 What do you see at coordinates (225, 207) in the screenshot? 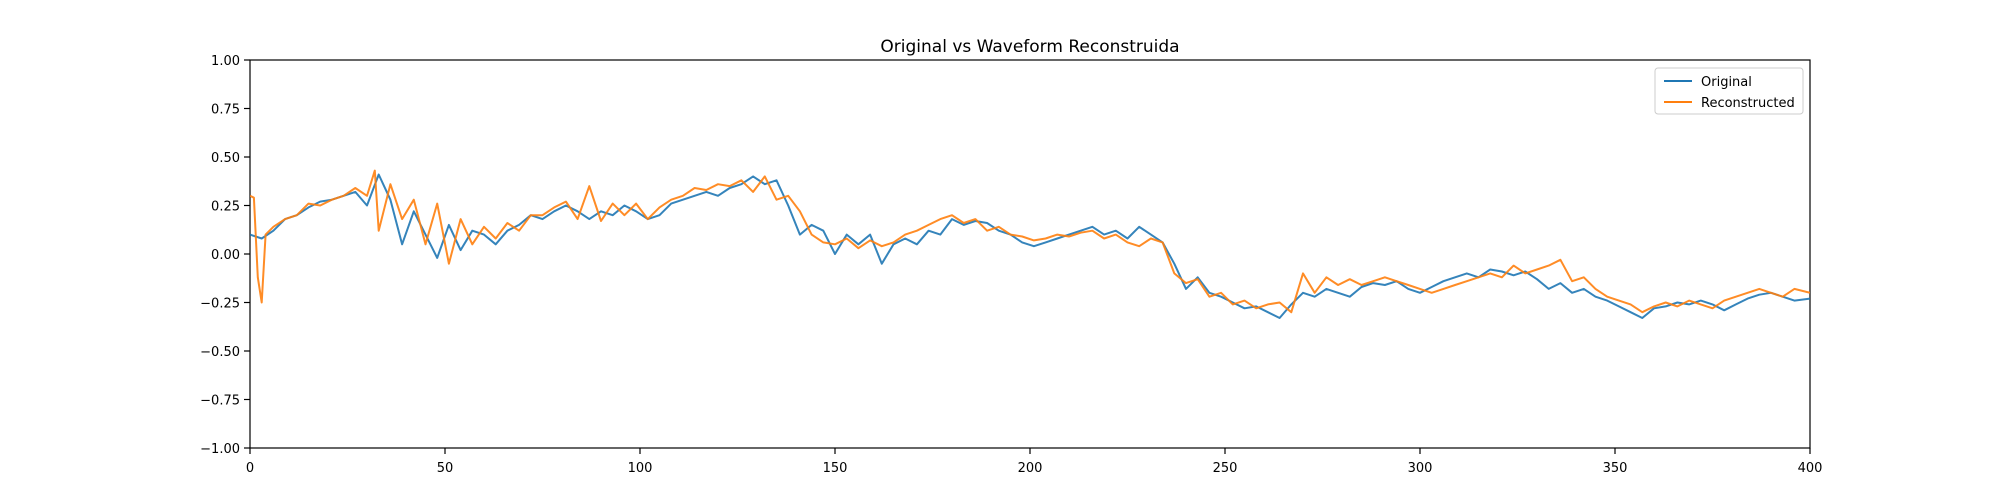
I see `y-tick-label: 0.25` at bounding box center [225, 207].